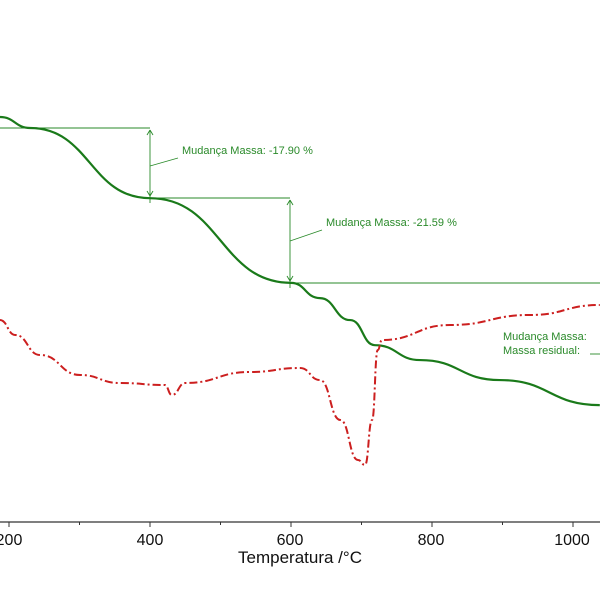 Image resolution: width=600 pixels, height=600 pixels. What do you see at coordinates (391, 223) in the screenshot?
I see `annotation-mass-change-2: Mudança Massa: -21.59 %` at bounding box center [391, 223].